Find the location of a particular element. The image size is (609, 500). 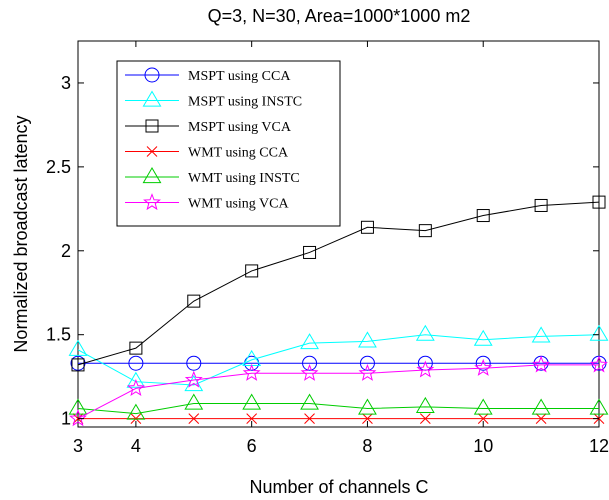

legend-item: MSPT using VCA is located at coordinates (208, 127).